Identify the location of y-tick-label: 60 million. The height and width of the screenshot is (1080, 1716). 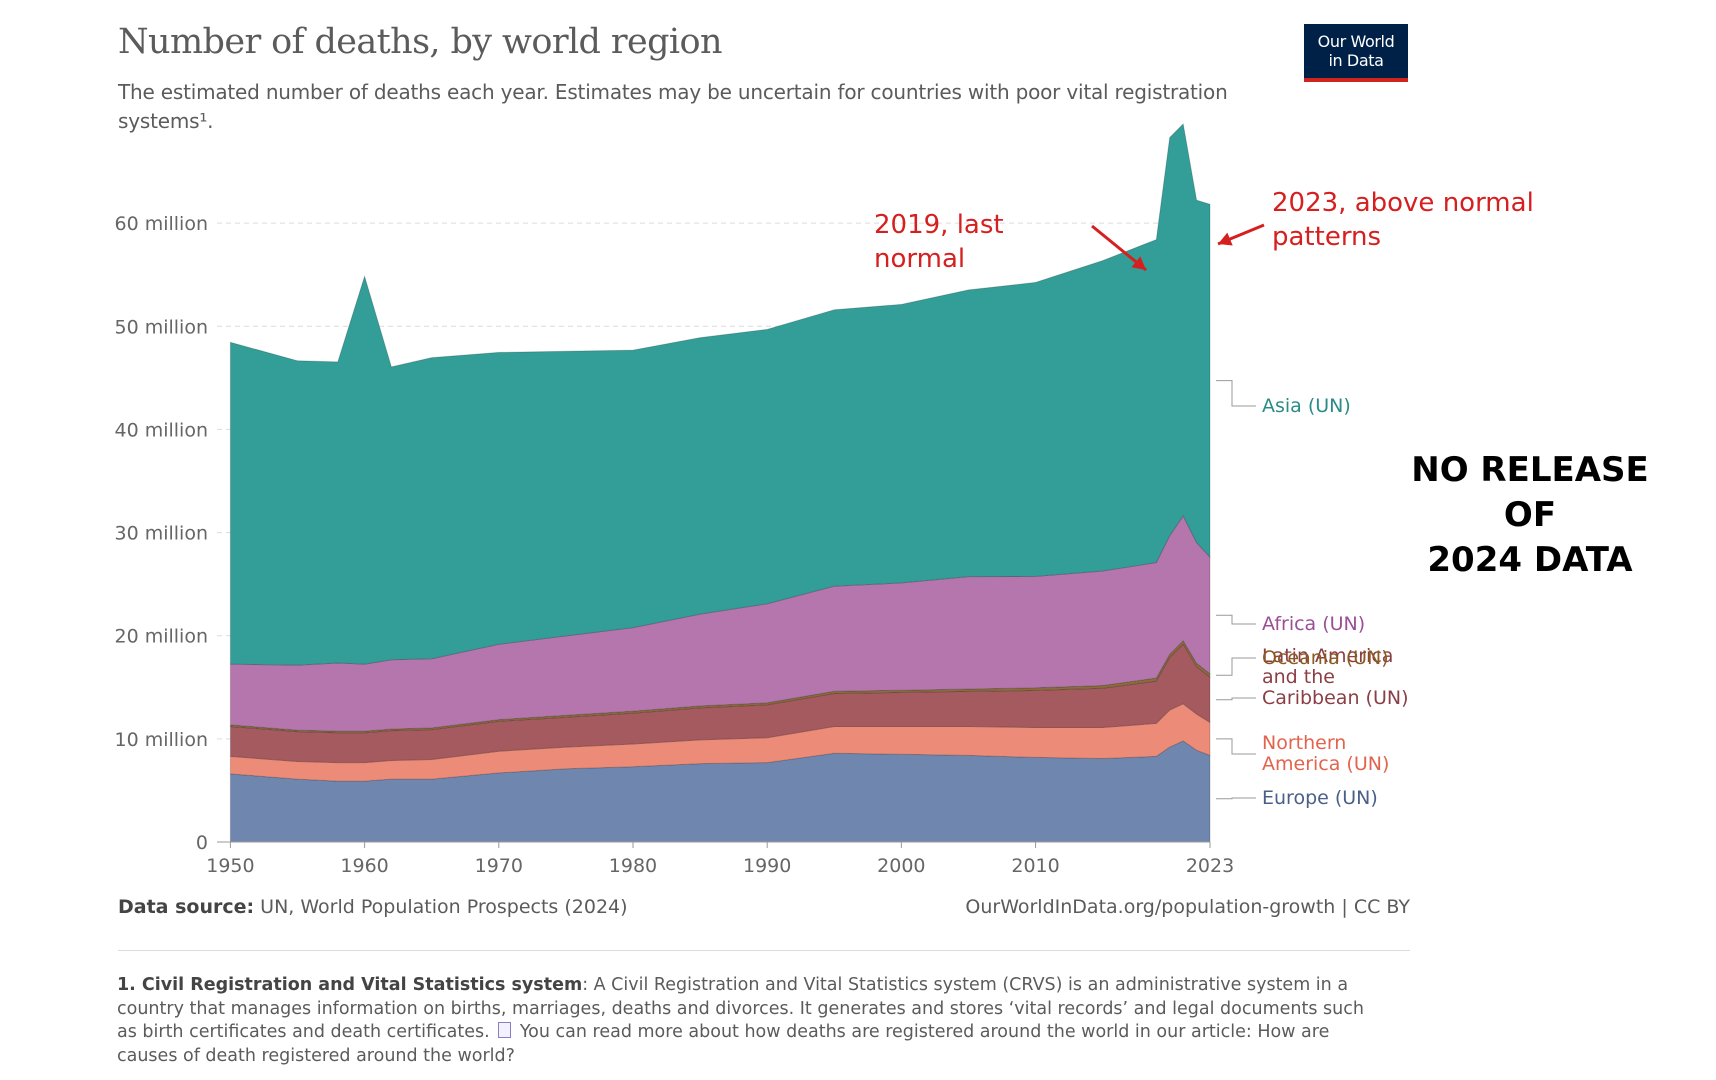
(161, 224).